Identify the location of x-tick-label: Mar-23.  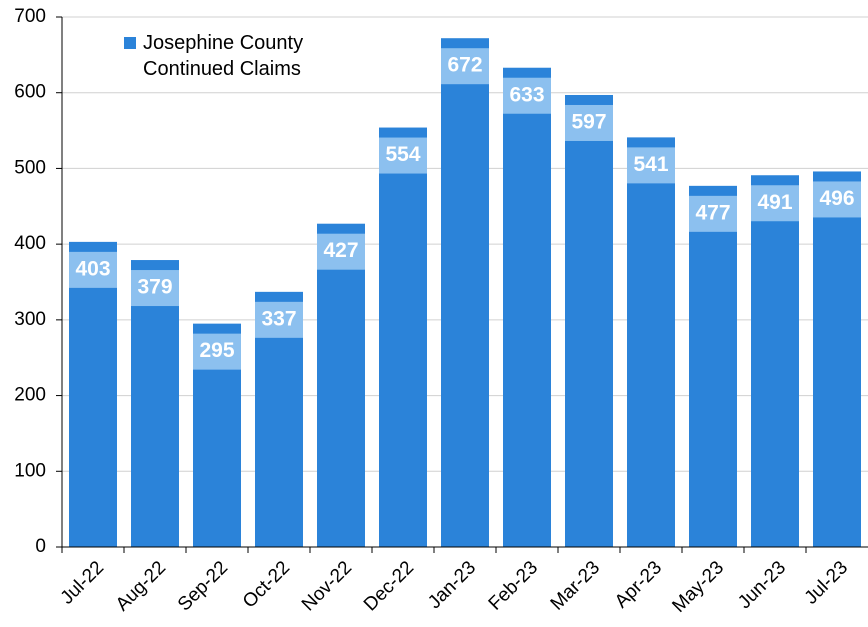
(575, 585).